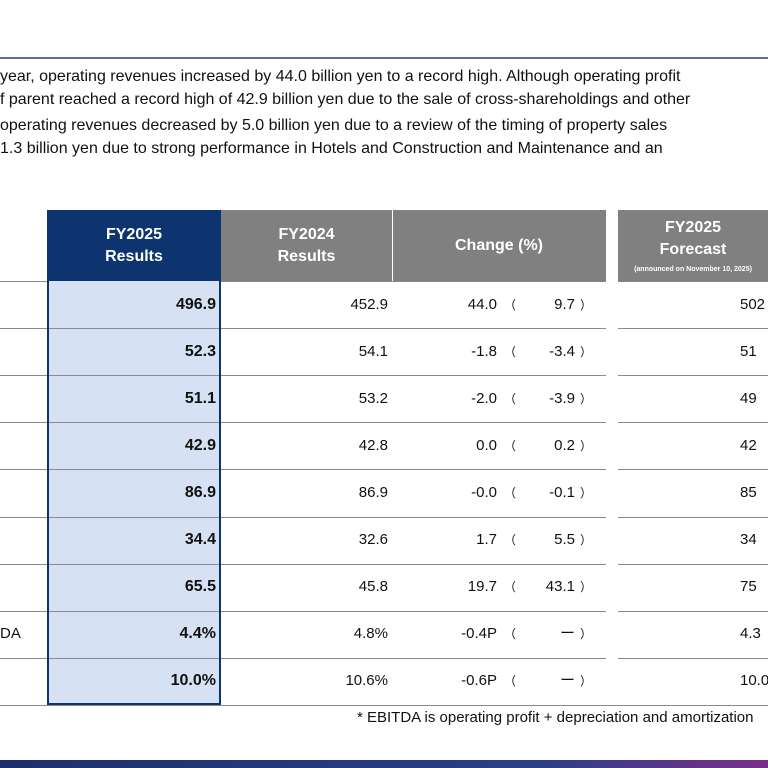 The width and height of the screenshot is (768, 768). What do you see at coordinates (200, 351) in the screenshot?
I see `fy2025-value: 52.3` at bounding box center [200, 351].